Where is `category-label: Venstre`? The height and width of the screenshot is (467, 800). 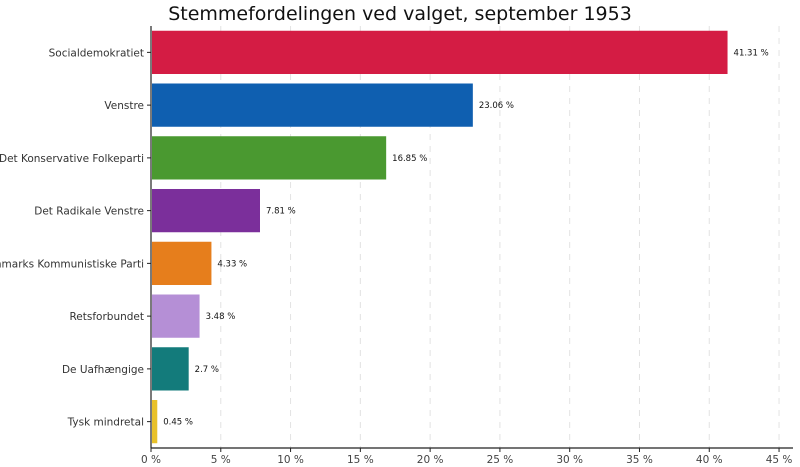 category-label: Venstre is located at coordinates (124, 106).